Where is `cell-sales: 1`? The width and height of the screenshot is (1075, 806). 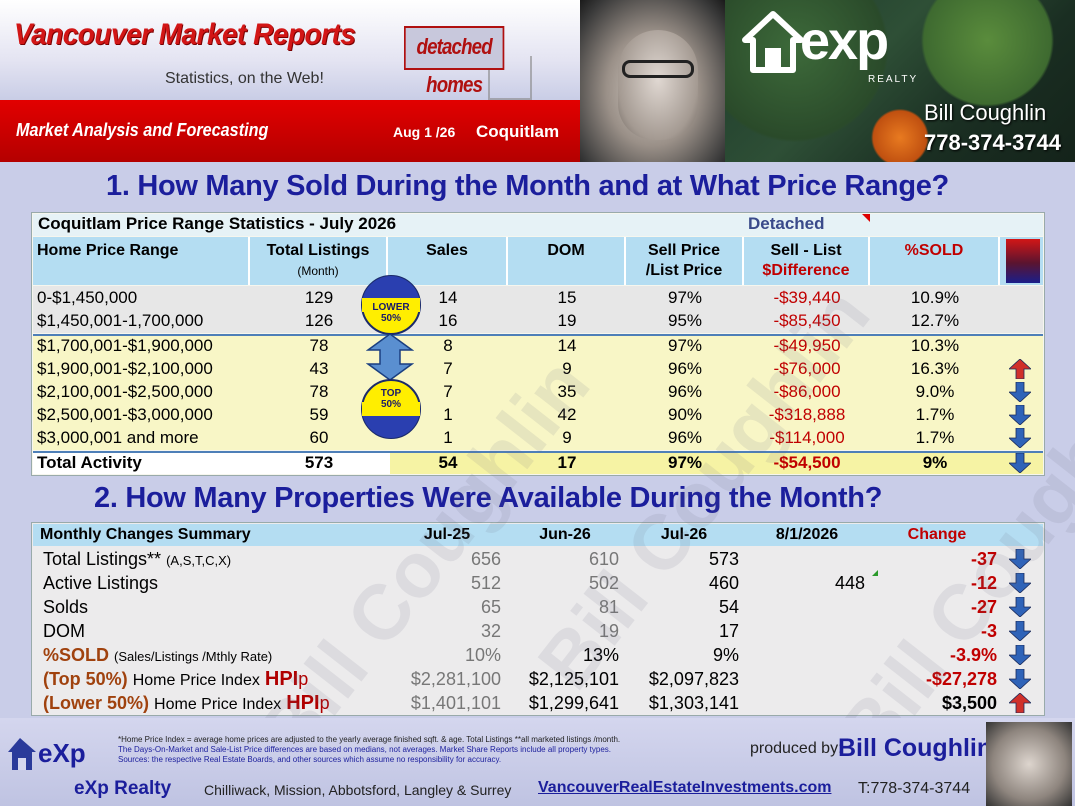
cell-sales: 1 is located at coordinates (448, 414).